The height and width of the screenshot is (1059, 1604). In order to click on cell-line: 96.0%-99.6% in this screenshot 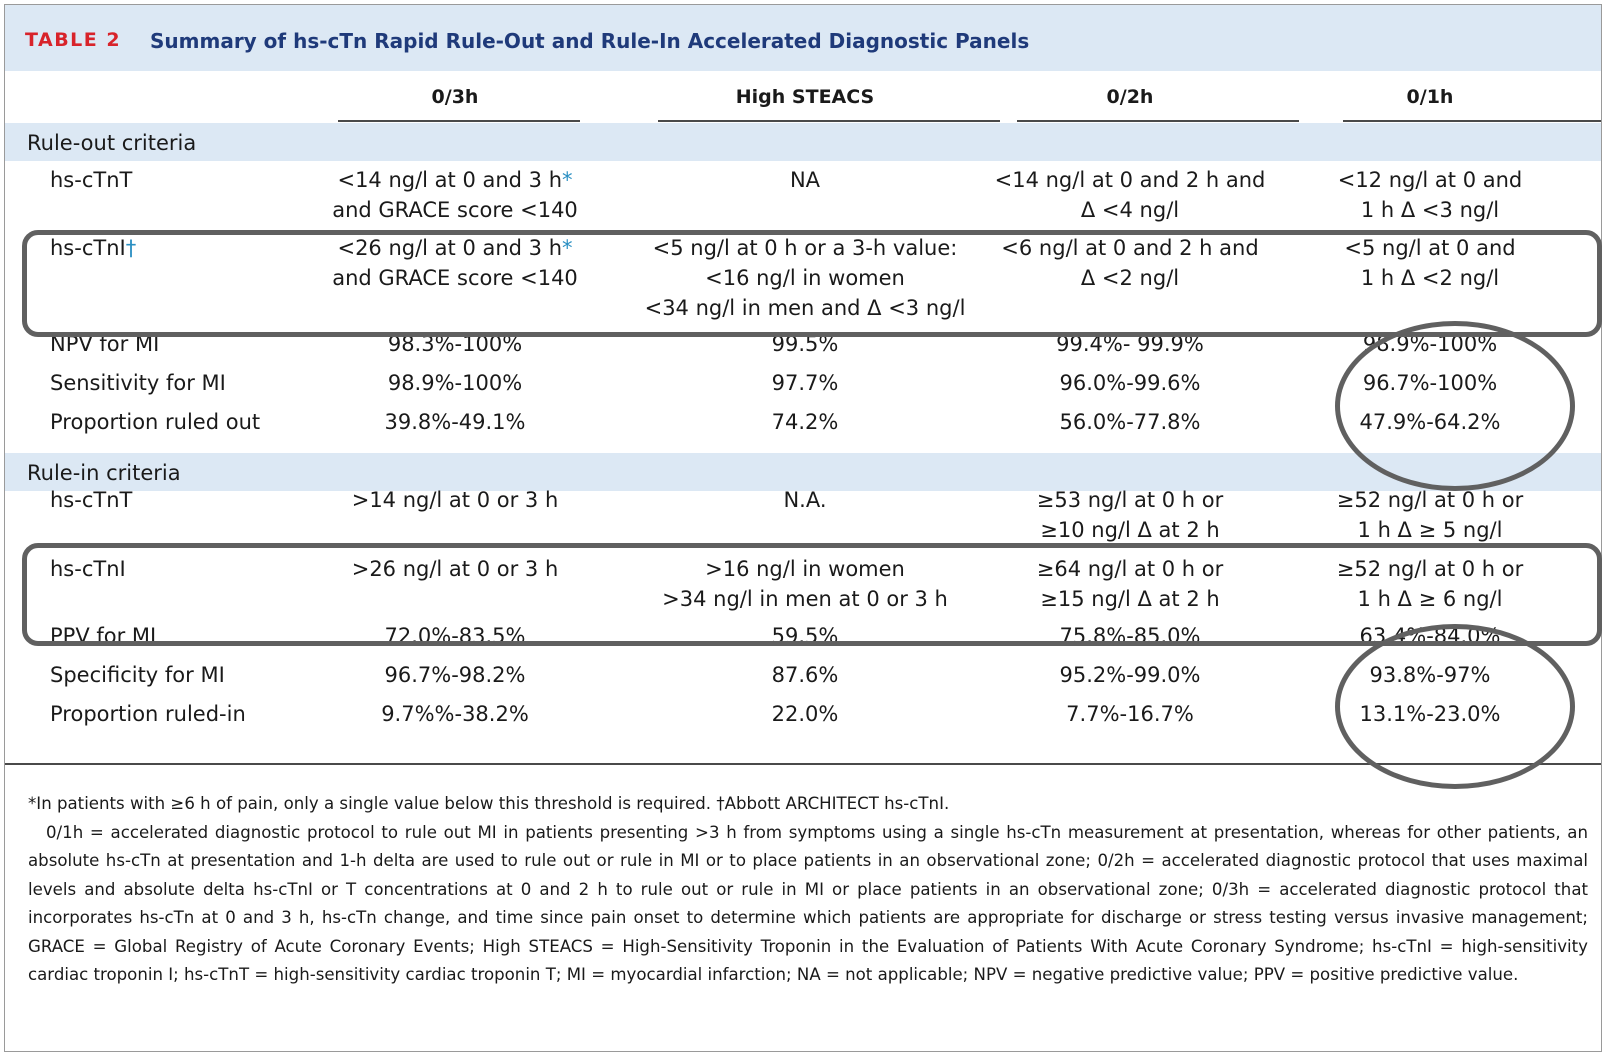, I will do `click(1130, 383)`.